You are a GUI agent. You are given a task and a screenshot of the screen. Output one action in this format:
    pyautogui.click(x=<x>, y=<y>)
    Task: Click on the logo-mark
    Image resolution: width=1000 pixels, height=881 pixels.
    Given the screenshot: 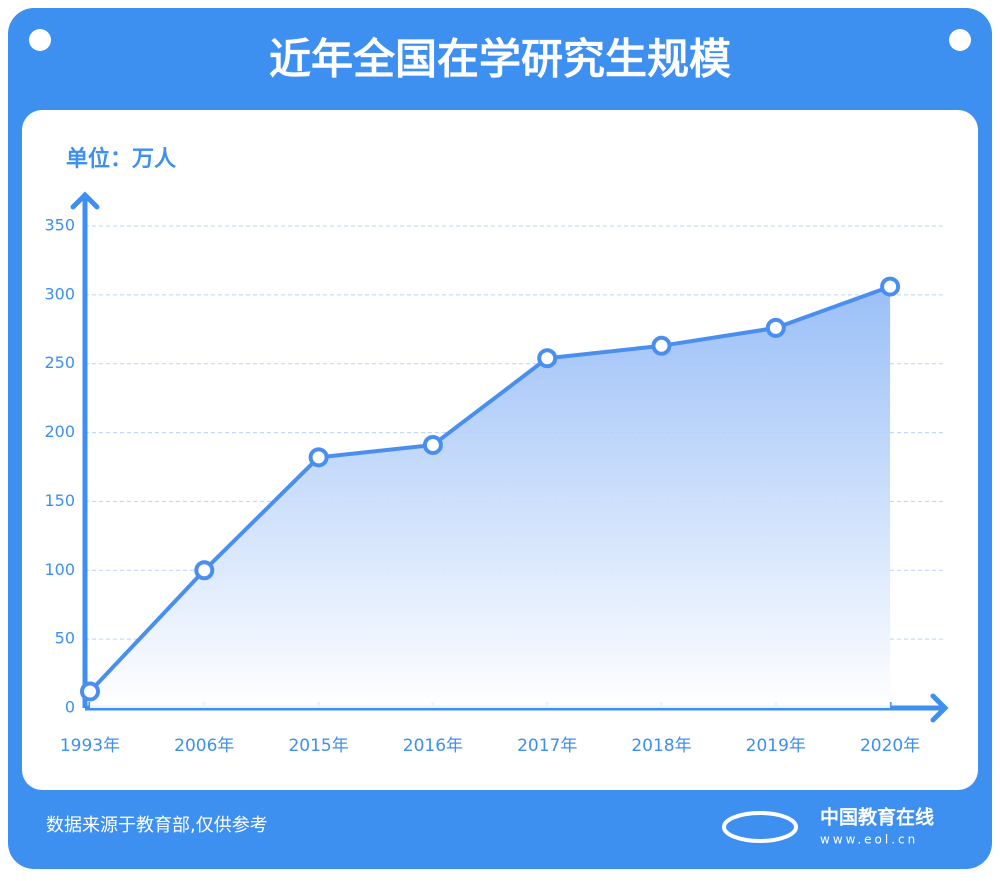 What is the action you would take?
    pyautogui.click(x=760, y=827)
    